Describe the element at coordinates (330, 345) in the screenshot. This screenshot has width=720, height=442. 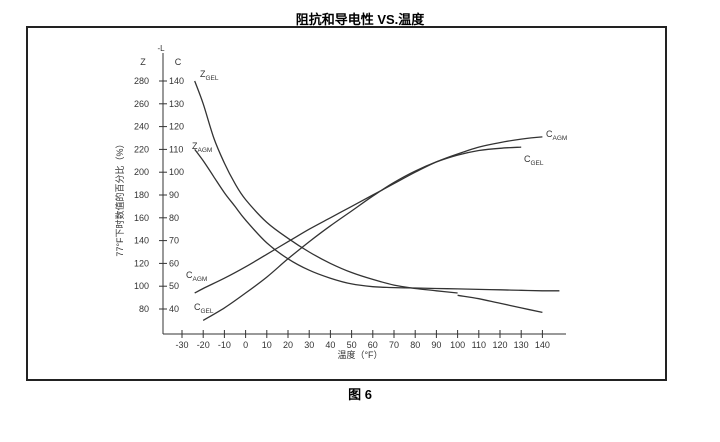
I see `x-tick-label: 40` at that location.